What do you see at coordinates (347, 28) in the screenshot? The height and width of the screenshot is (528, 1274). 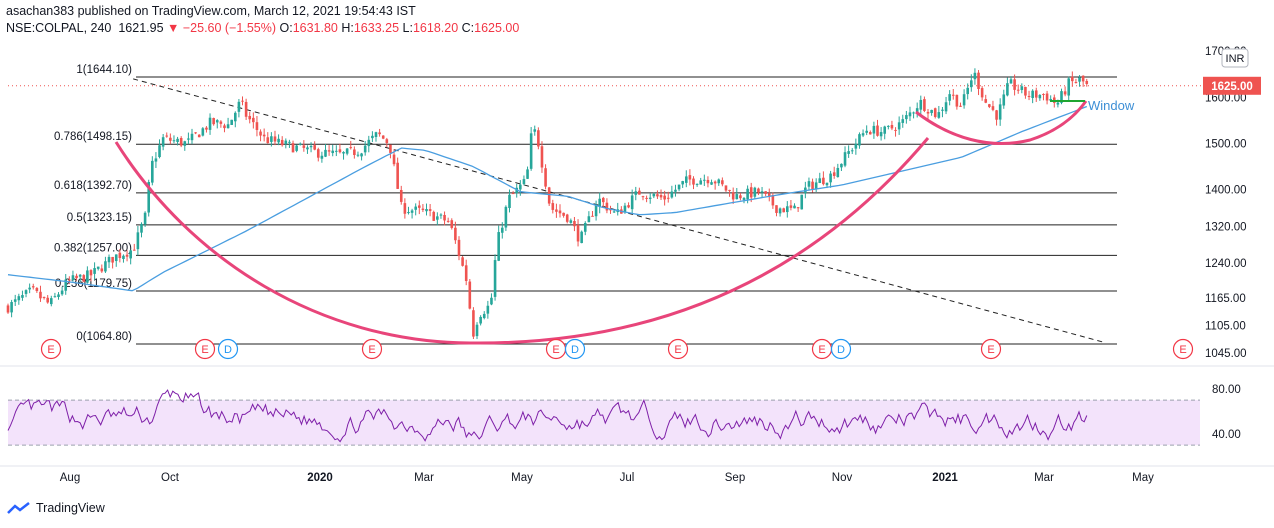 I see `high-label: H:` at bounding box center [347, 28].